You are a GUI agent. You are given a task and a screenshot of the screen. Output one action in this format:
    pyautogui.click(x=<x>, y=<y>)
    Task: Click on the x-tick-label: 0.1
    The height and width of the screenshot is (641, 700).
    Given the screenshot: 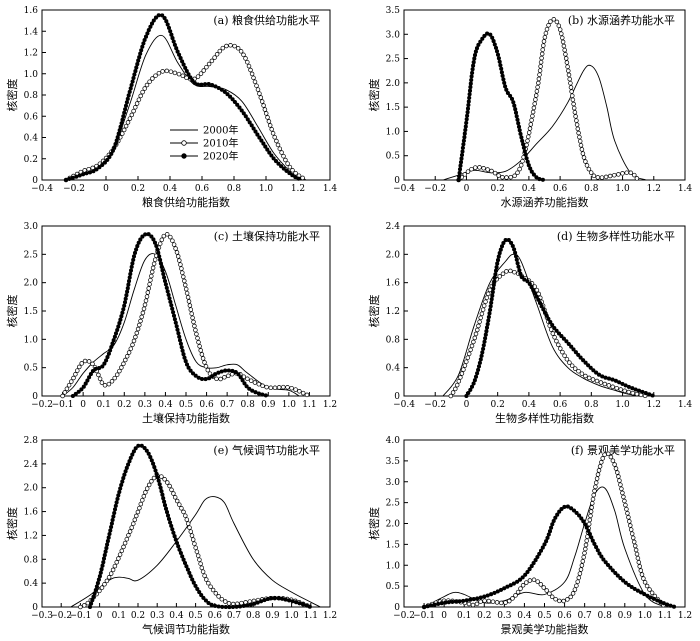 What is the action you would take?
    pyautogui.click(x=119, y=616)
    